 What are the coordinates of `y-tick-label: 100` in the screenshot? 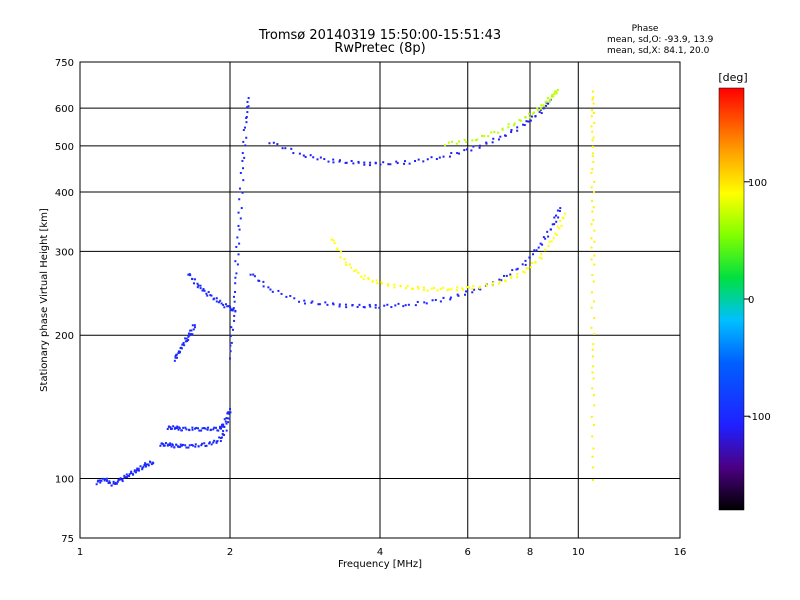 It's located at (64, 480).